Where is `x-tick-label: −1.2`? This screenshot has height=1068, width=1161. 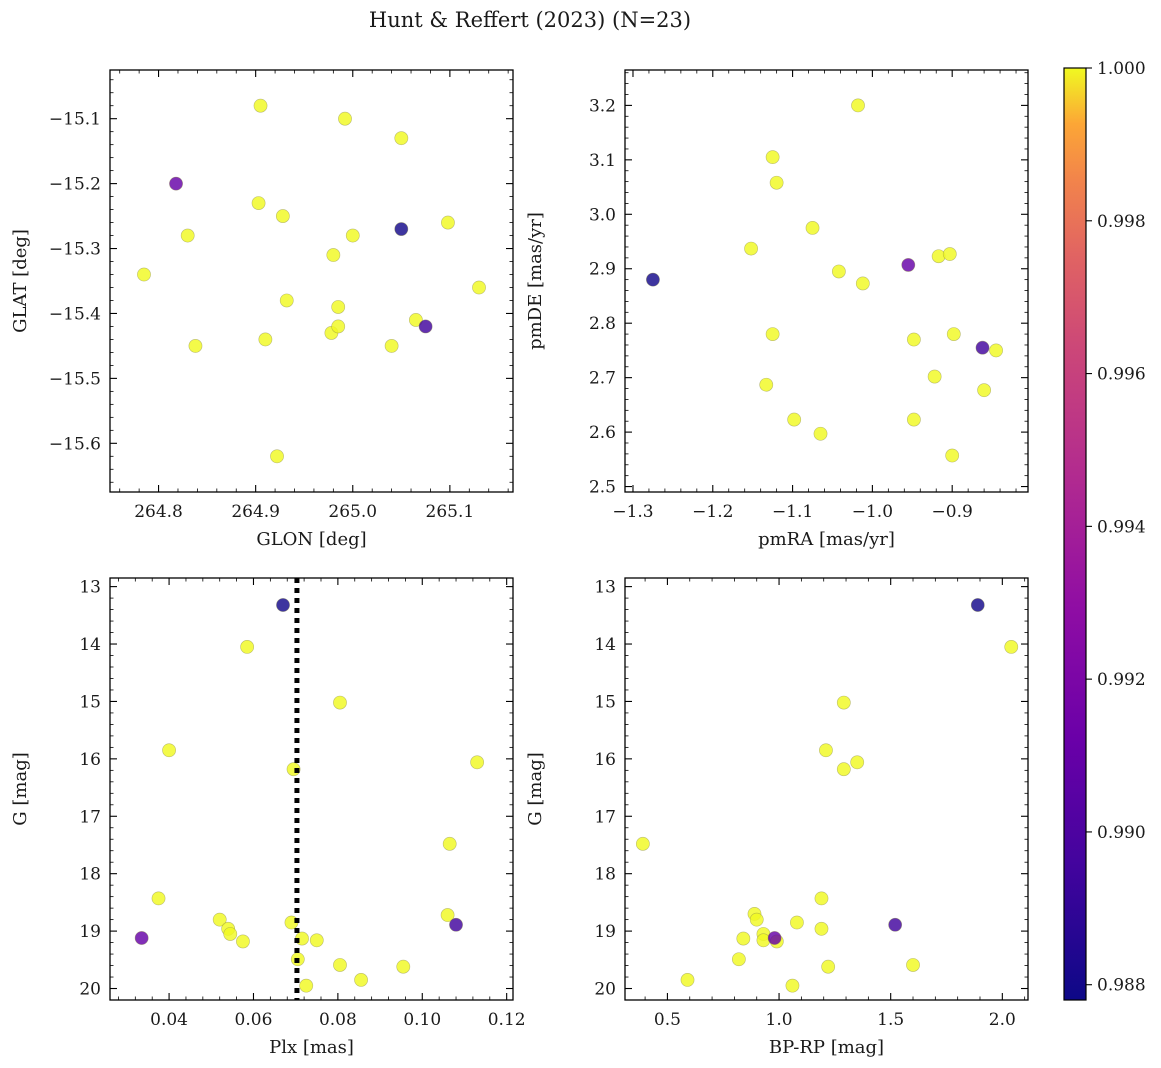 x-tick-label: −1.2 is located at coordinates (712, 512).